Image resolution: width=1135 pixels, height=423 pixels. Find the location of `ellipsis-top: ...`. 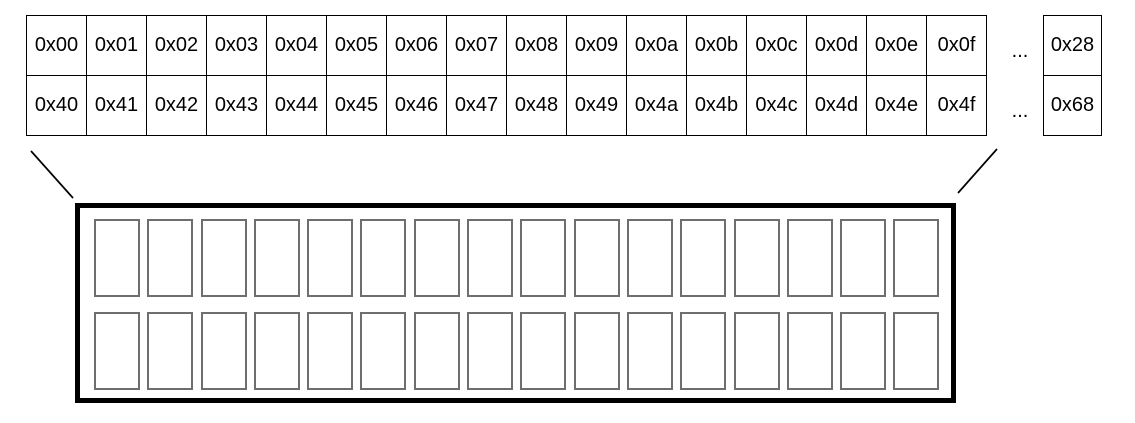

ellipsis-top: ... is located at coordinates (1020, 51).